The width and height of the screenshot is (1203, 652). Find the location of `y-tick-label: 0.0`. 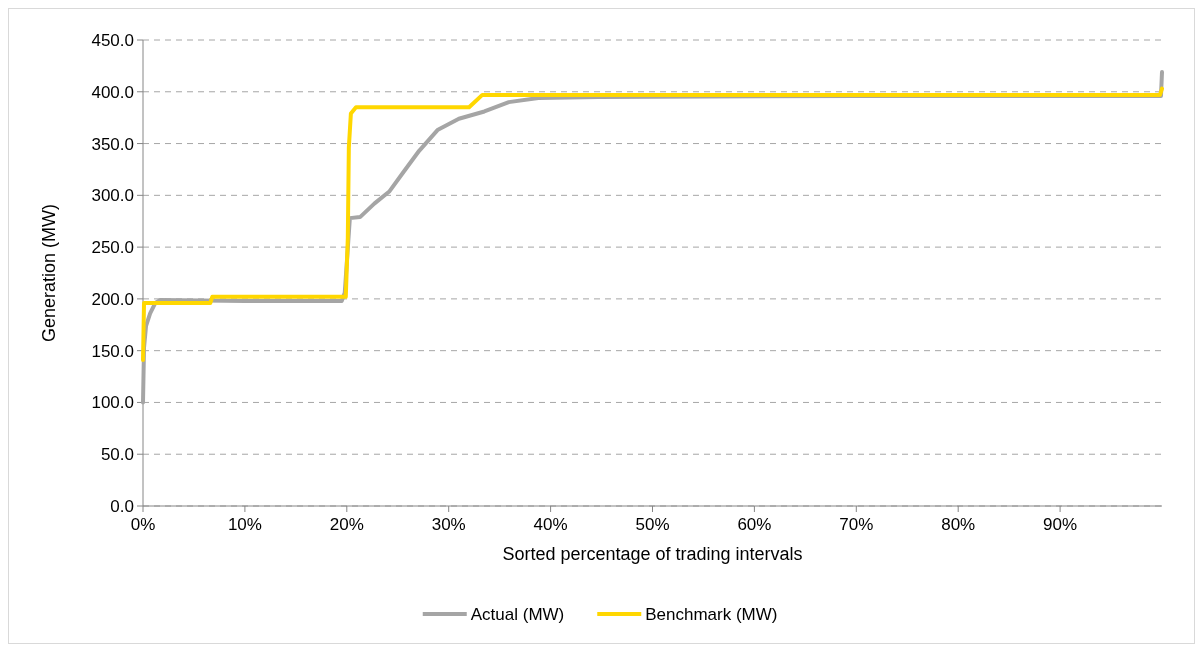

y-tick-label: 0.0 is located at coordinates (122, 506).